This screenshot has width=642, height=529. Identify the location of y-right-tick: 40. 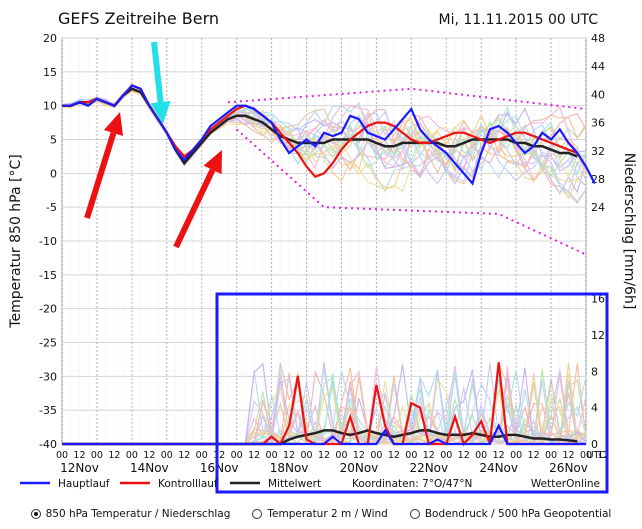
(598, 94).